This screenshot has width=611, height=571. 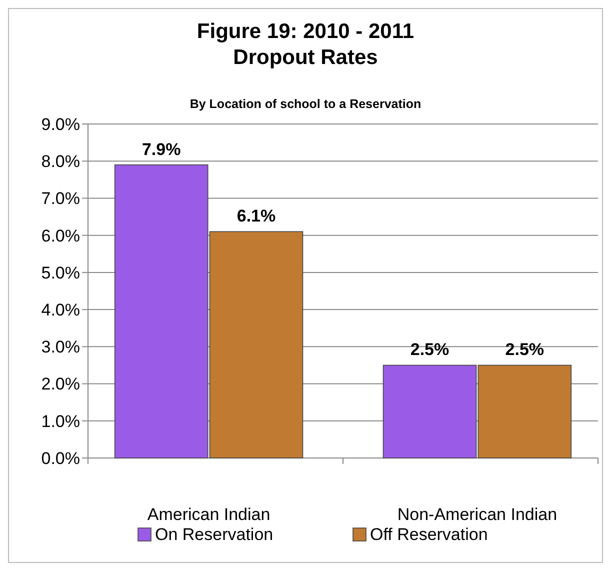 I want to click on x-tick-label: American Indian, so click(x=208, y=514).